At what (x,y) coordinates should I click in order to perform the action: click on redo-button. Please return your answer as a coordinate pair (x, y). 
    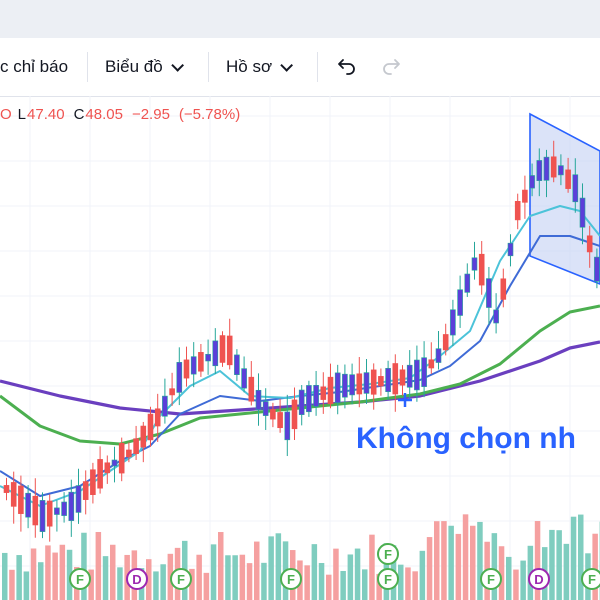
    Looking at the image, I should click on (392, 67).